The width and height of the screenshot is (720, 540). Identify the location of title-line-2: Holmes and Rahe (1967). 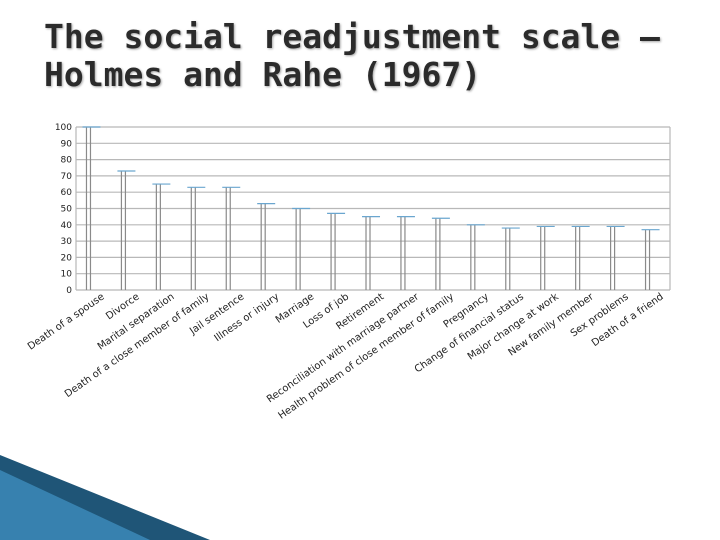
(263, 74).